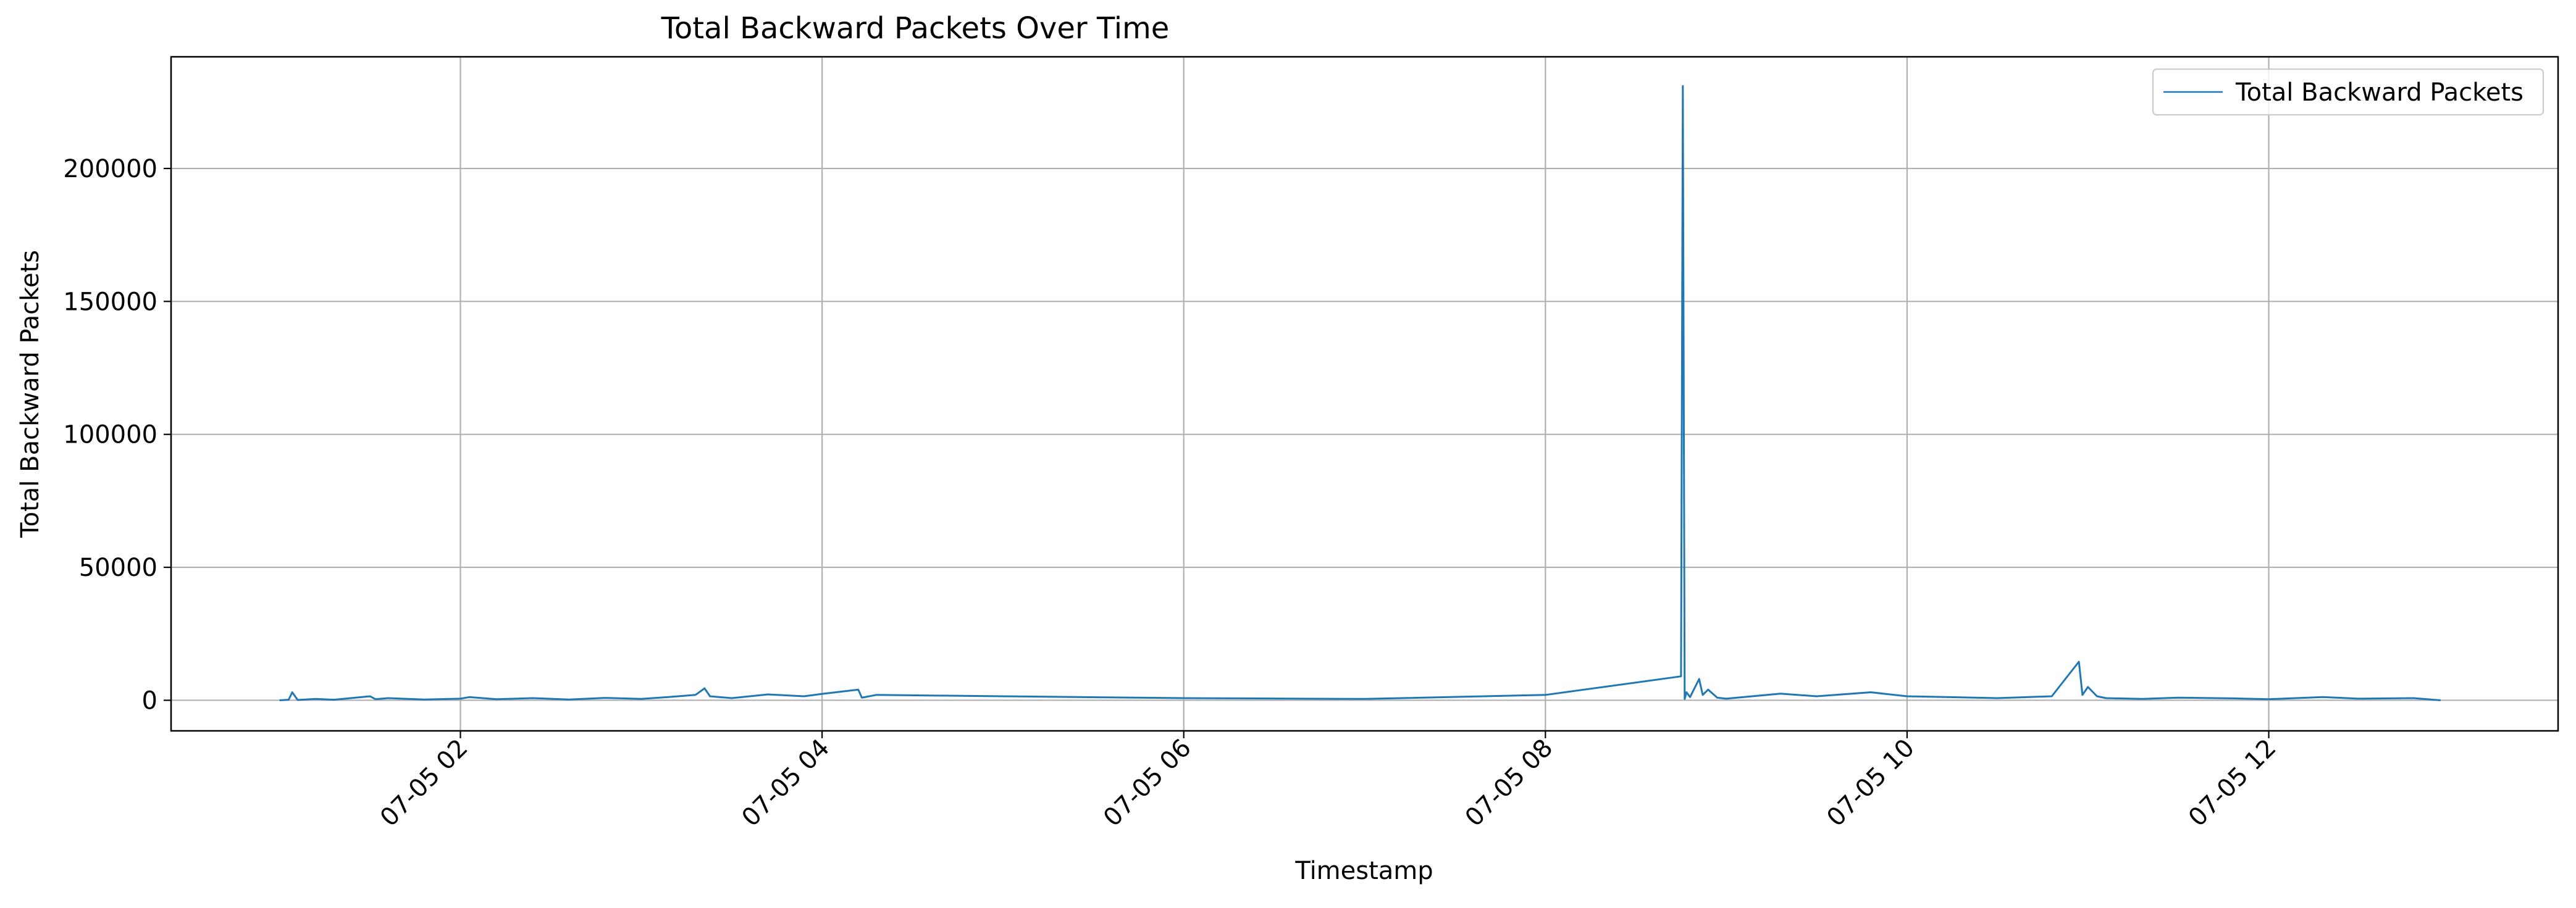 The width and height of the screenshot is (2576, 908). What do you see at coordinates (1510, 784) in the screenshot?
I see `x-tick-label: 07-05 08` at bounding box center [1510, 784].